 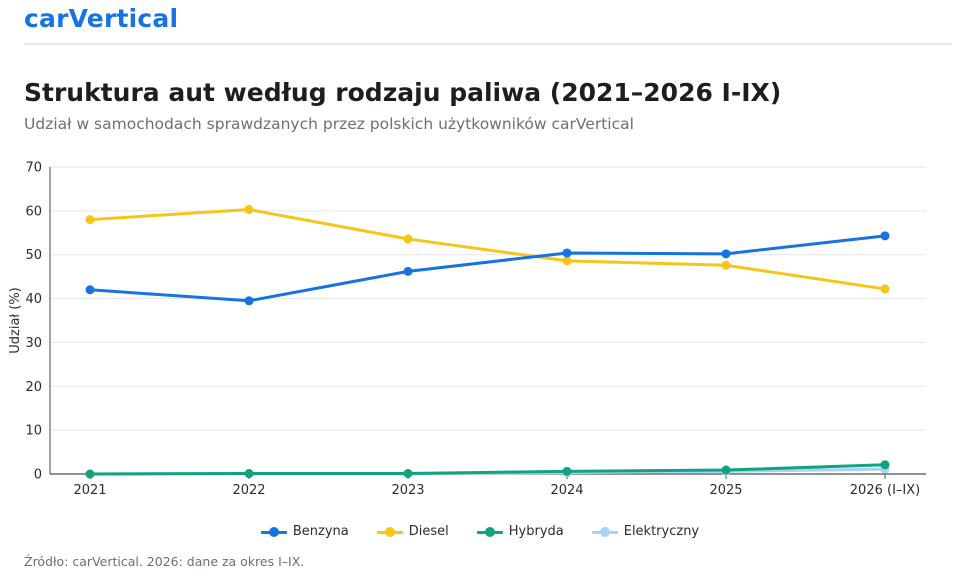 I want to click on y-tick-label: 70, so click(x=33, y=168).